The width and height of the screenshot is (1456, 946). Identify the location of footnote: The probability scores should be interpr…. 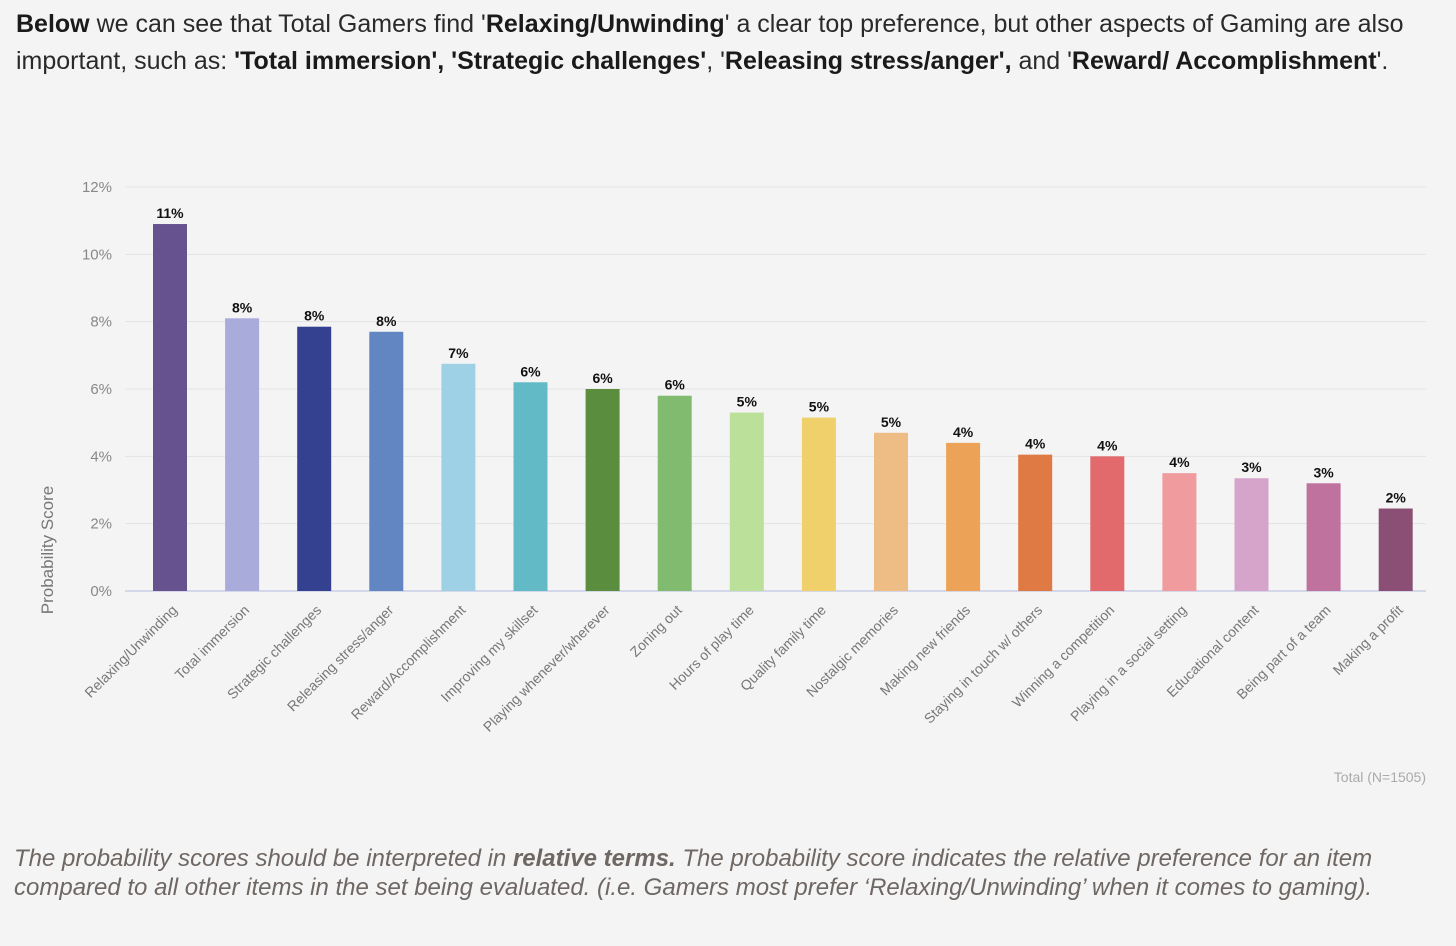
(693, 873).